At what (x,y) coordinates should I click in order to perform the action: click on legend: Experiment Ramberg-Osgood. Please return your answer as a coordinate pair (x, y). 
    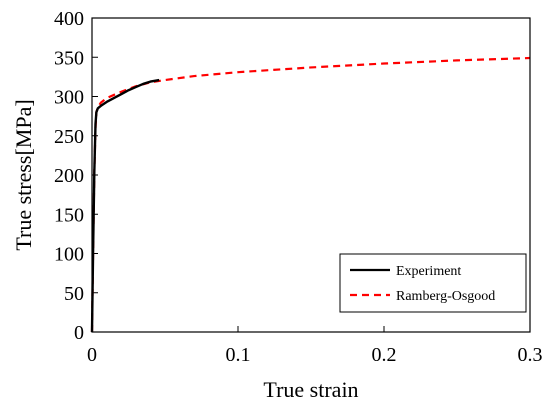
    Looking at the image, I should click on (433, 283).